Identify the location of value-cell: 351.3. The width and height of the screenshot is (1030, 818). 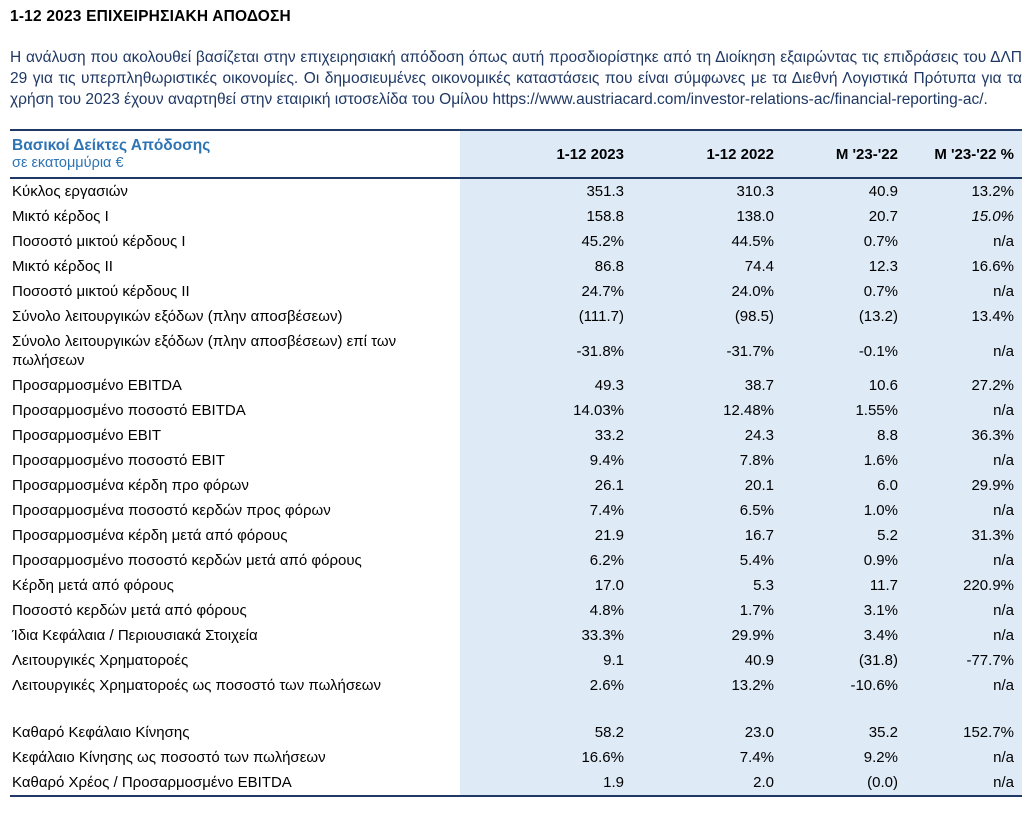
(546, 191).